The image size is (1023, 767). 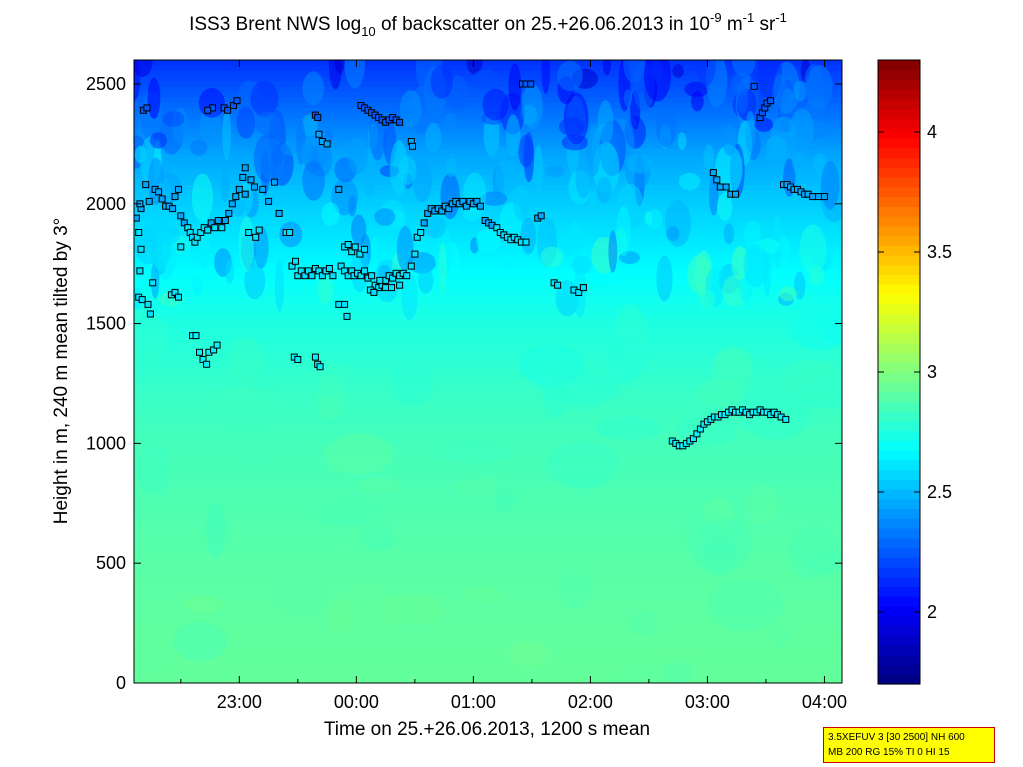 What do you see at coordinates (939, 252) in the screenshot?
I see `colorbar-tick-label: 3.5` at bounding box center [939, 252].